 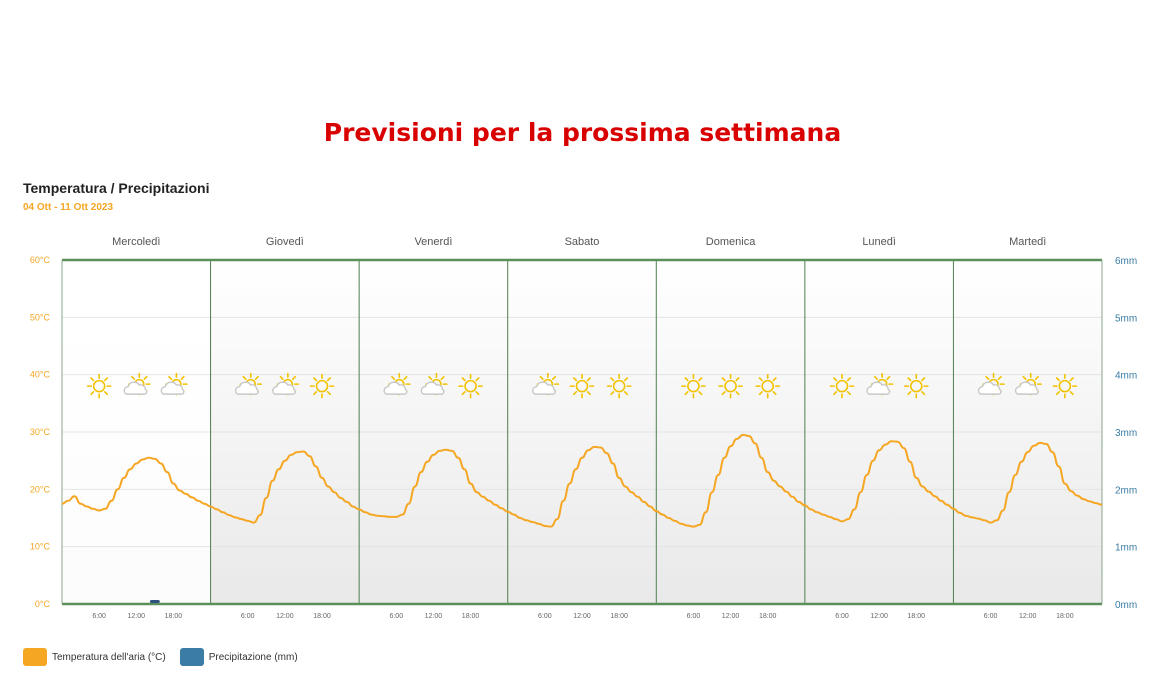 I want to click on day-label: Martedì, so click(x=1027, y=242).